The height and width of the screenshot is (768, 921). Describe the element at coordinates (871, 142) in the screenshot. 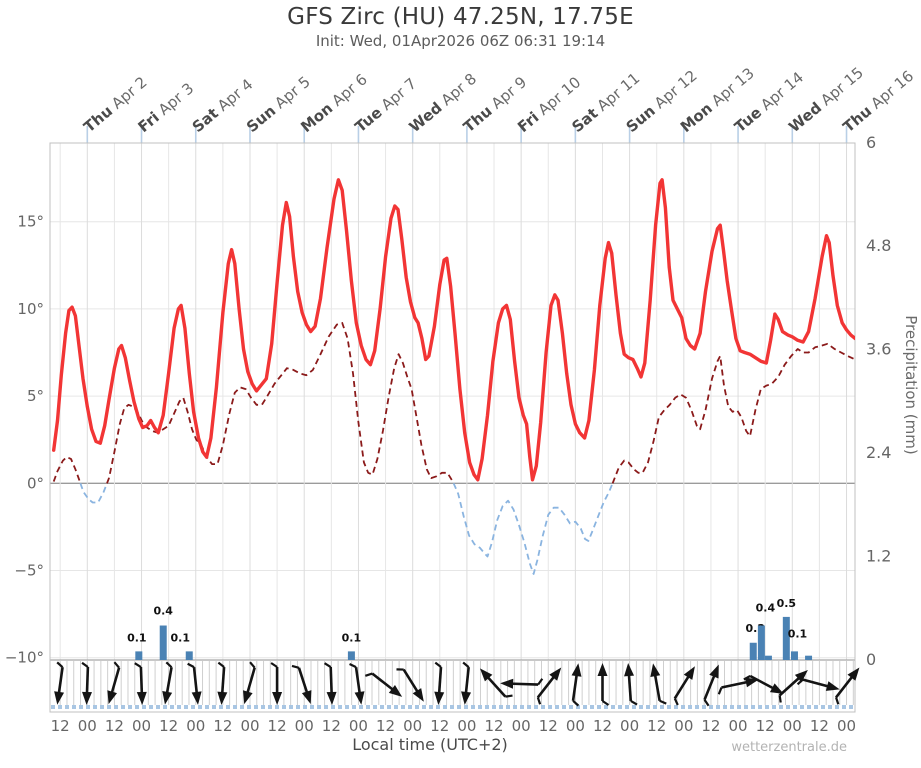

I see `svg-text: 6` at that location.